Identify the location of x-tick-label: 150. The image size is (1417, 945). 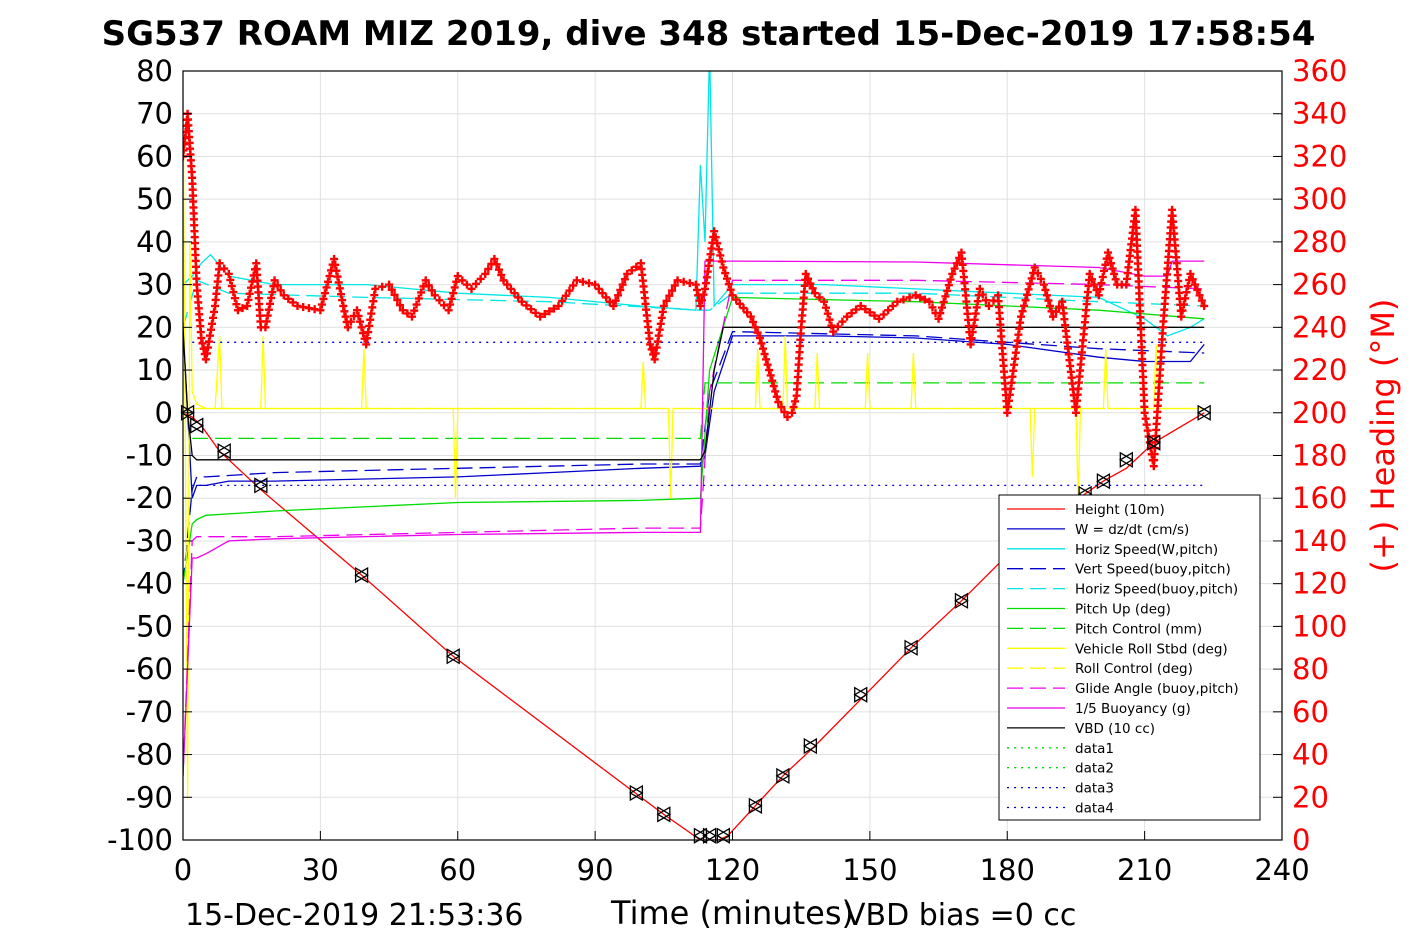
(869, 870).